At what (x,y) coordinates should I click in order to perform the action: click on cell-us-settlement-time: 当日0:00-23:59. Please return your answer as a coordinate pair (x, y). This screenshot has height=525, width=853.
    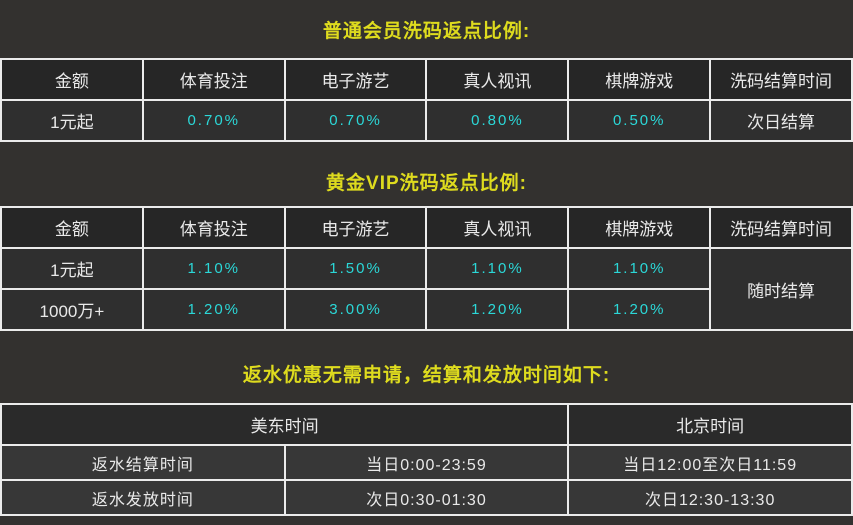
    Looking at the image, I should click on (426, 462).